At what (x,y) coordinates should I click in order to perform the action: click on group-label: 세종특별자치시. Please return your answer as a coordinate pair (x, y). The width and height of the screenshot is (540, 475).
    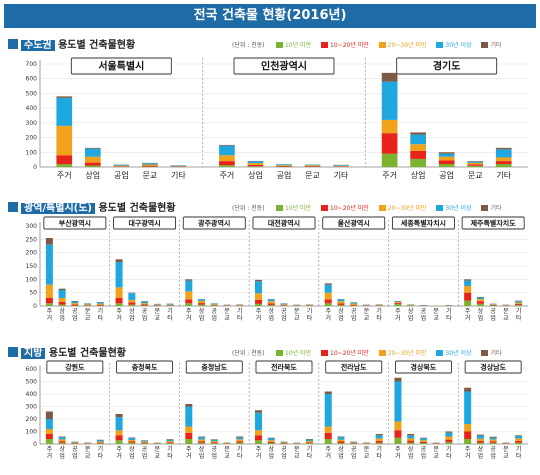
    Looking at the image, I should click on (423, 223).